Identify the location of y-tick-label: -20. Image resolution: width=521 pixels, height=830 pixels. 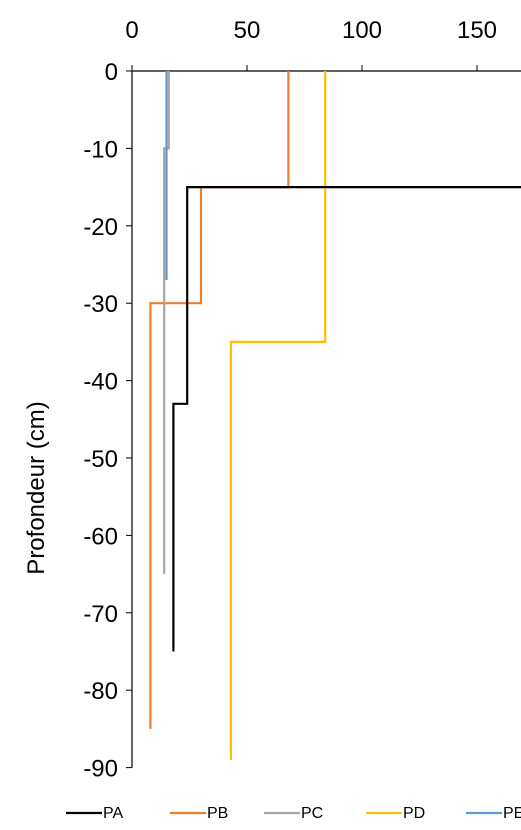
(100, 227).